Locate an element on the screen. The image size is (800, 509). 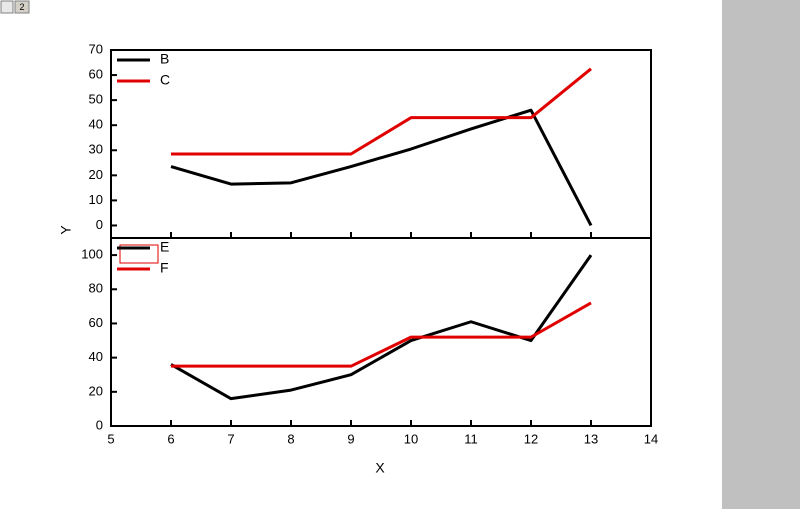
x-tick-label: 9 is located at coordinates (350, 438).